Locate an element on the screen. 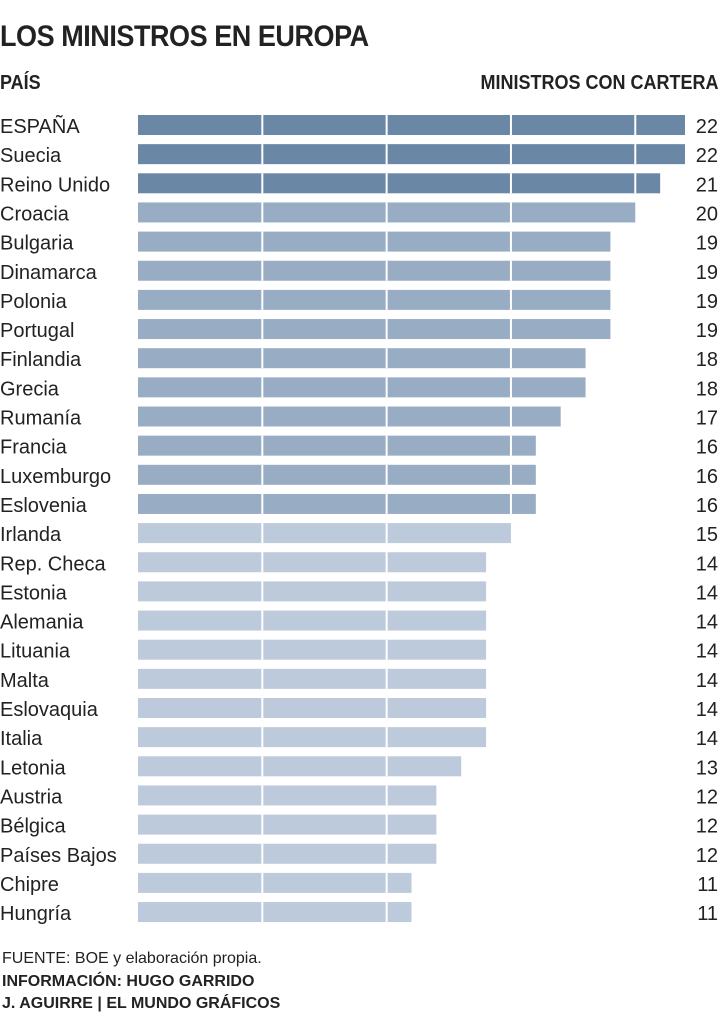 This screenshot has width=720, height=1023. category-label: ESPAÑA is located at coordinates (40, 126).